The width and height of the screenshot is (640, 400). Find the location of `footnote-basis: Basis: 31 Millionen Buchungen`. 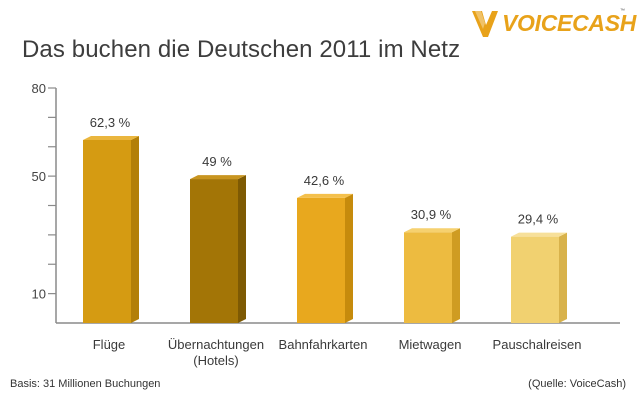

footnote-basis: Basis: 31 Millionen Buchungen is located at coordinates (85, 384).